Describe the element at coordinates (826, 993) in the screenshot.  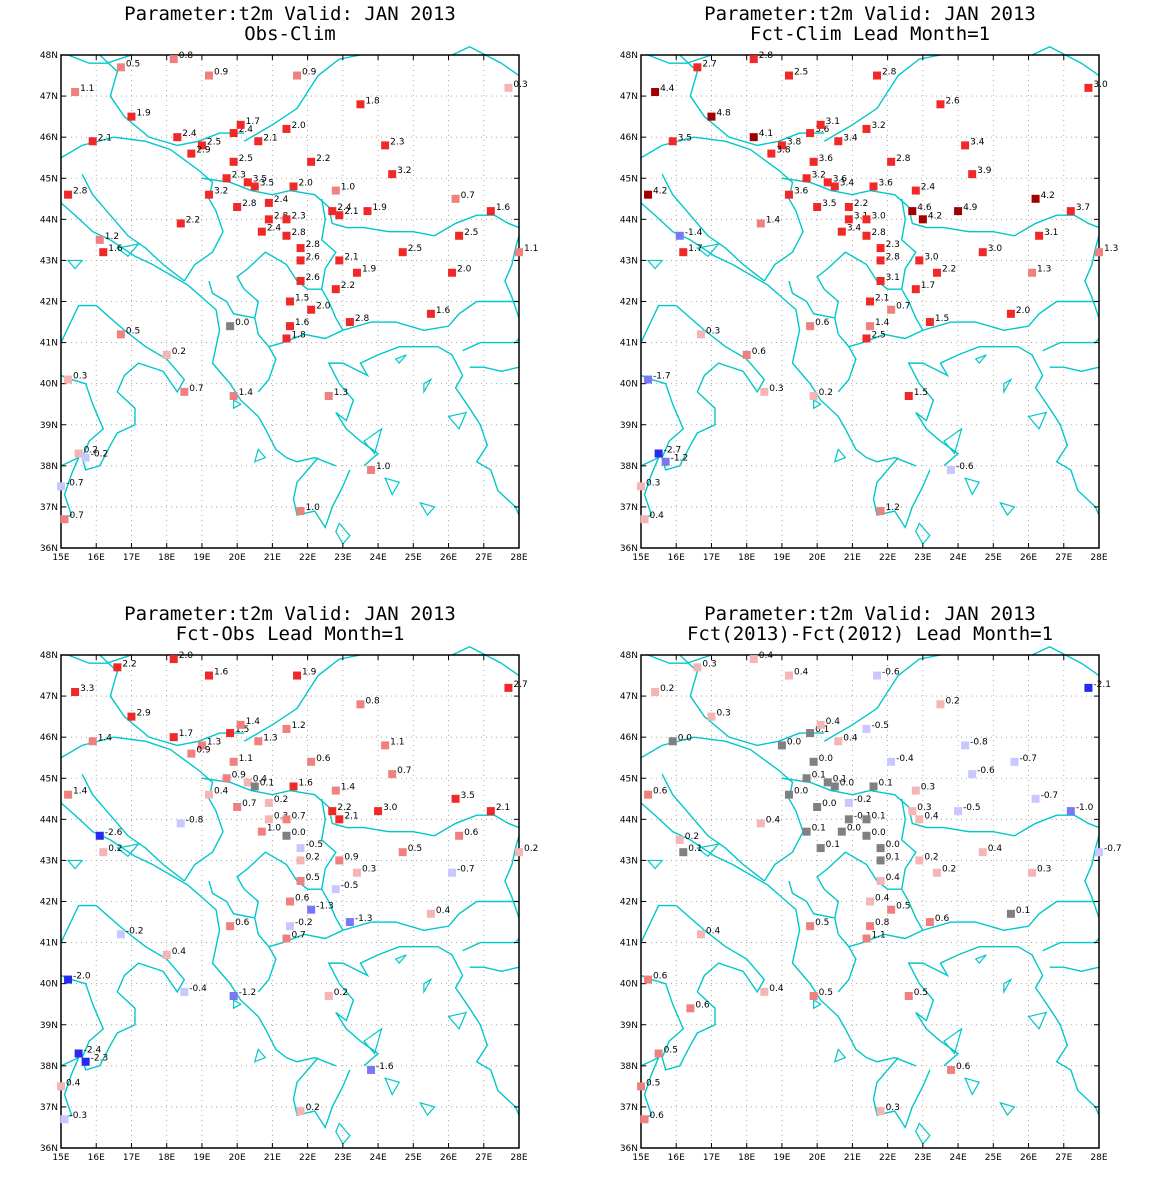
I see `station-value: 0.5` at that location.